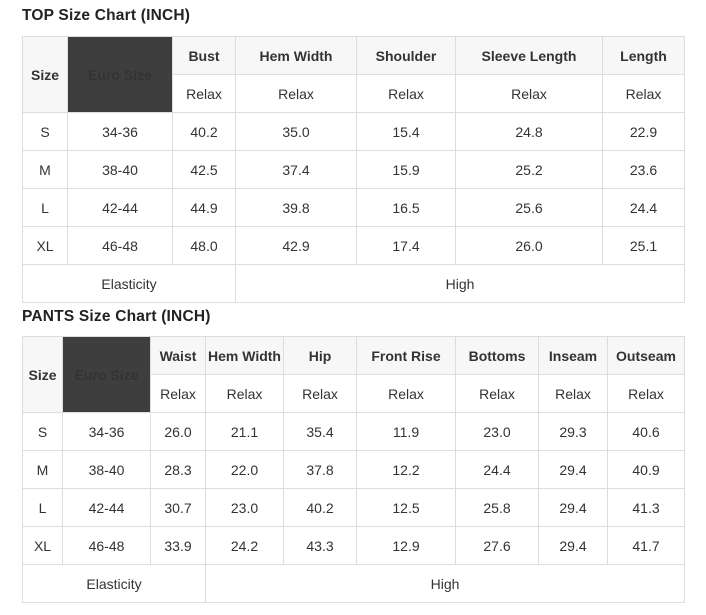 The width and height of the screenshot is (706, 615). I want to click on pants-size-chart-title: PANTS Size Chart (INCH), so click(116, 316).